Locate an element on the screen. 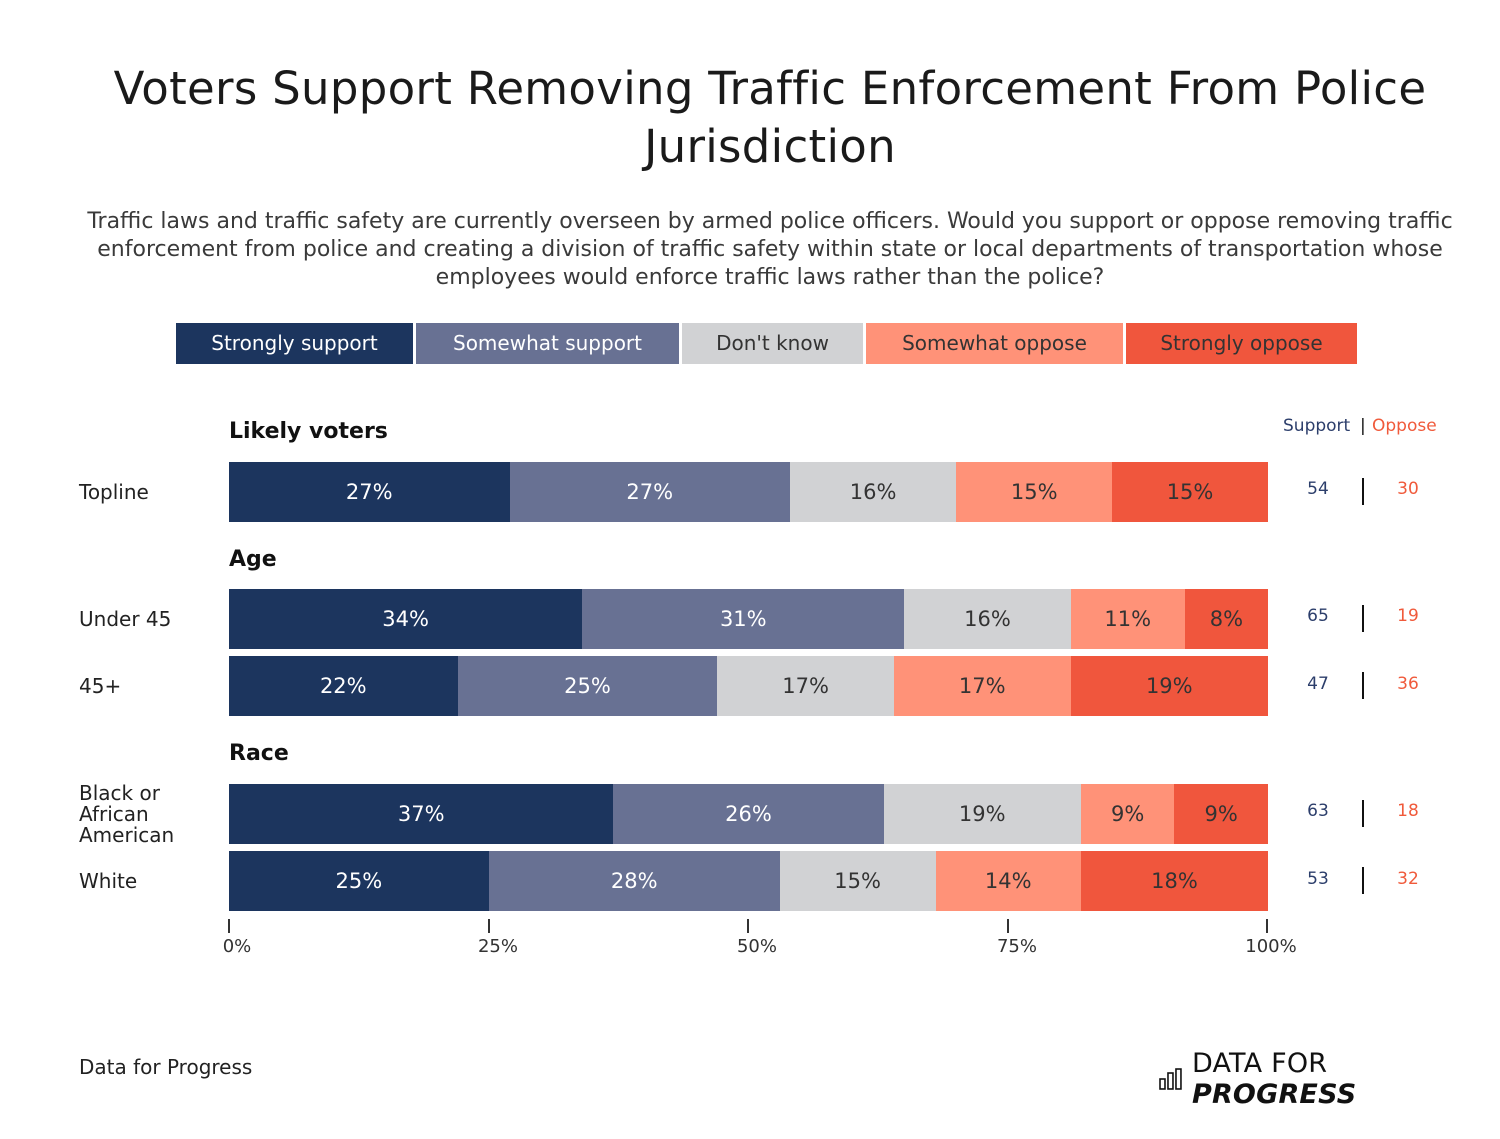  segment-black-or-african-american-somewhat-support: 26% is located at coordinates (748, 814).